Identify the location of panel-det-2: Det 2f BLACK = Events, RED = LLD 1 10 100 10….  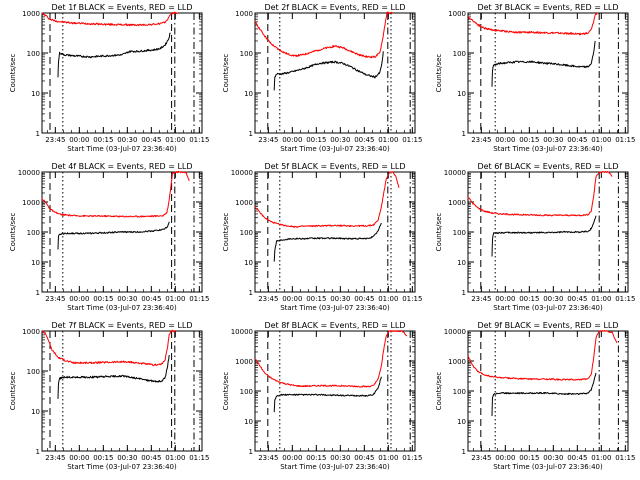
(322, 78).